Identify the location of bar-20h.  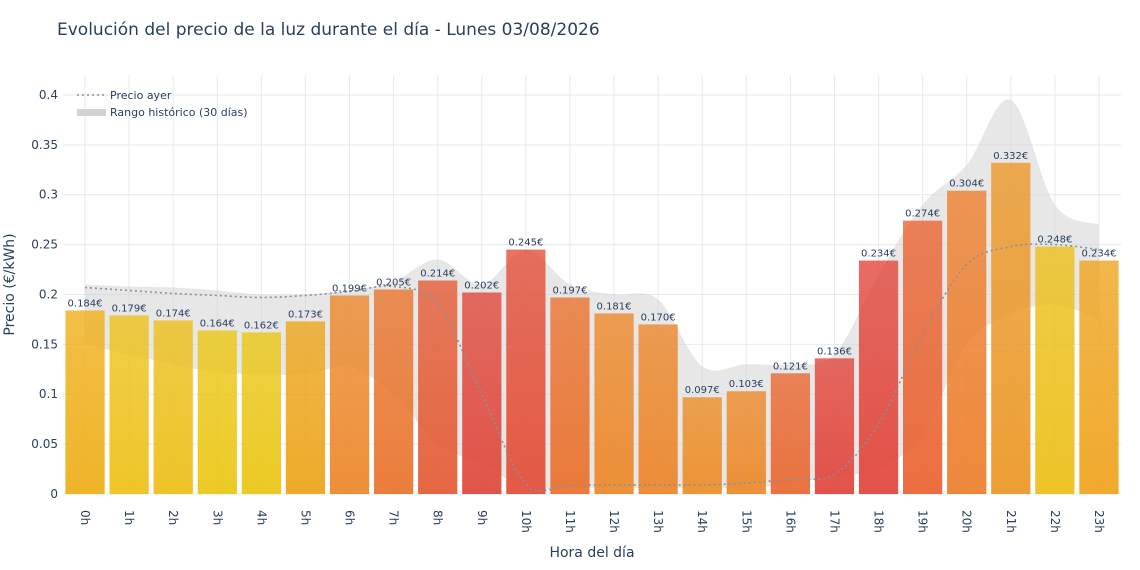
(967, 342).